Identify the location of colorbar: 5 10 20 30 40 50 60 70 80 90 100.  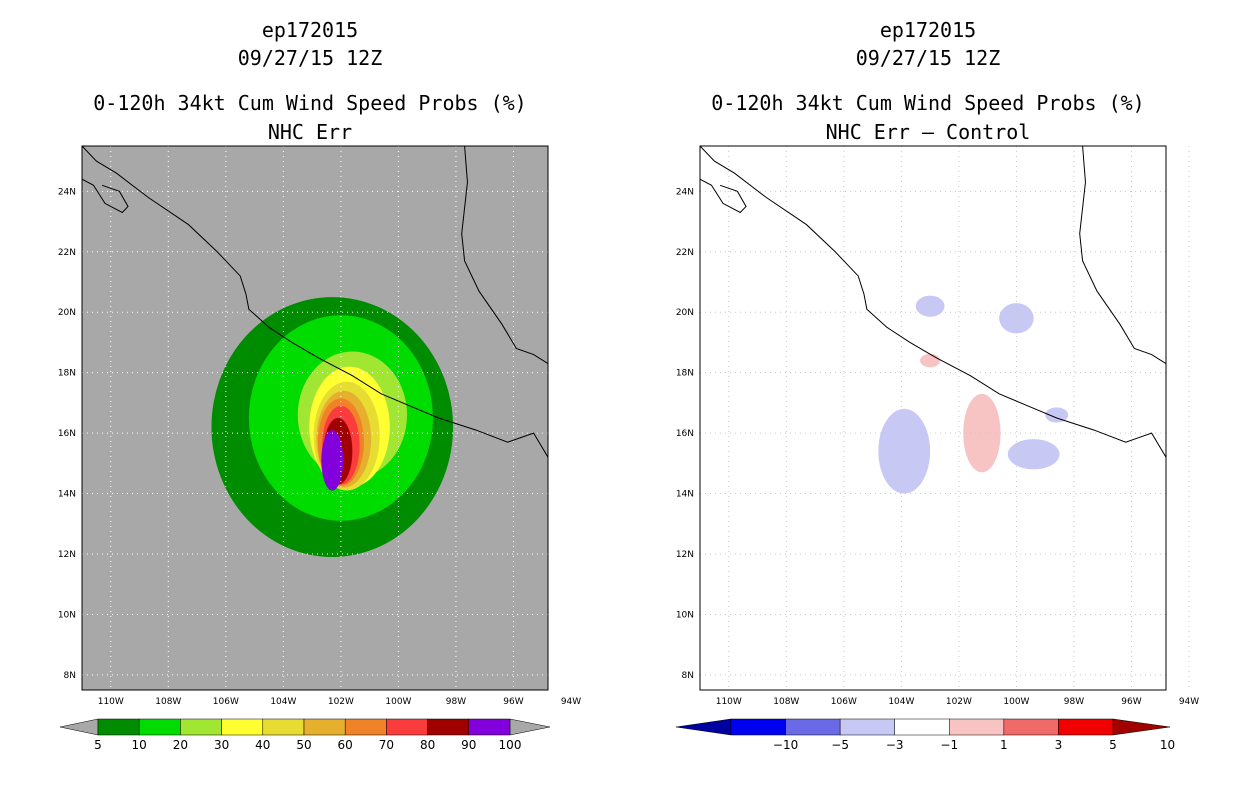
(305, 735).